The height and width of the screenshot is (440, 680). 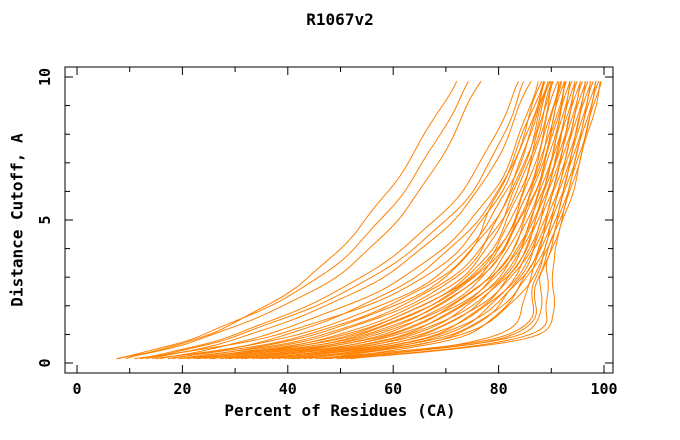 What do you see at coordinates (45, 219) in the screenshot?
I see `y-tick-label: 5` at bounding box center [45, 219].